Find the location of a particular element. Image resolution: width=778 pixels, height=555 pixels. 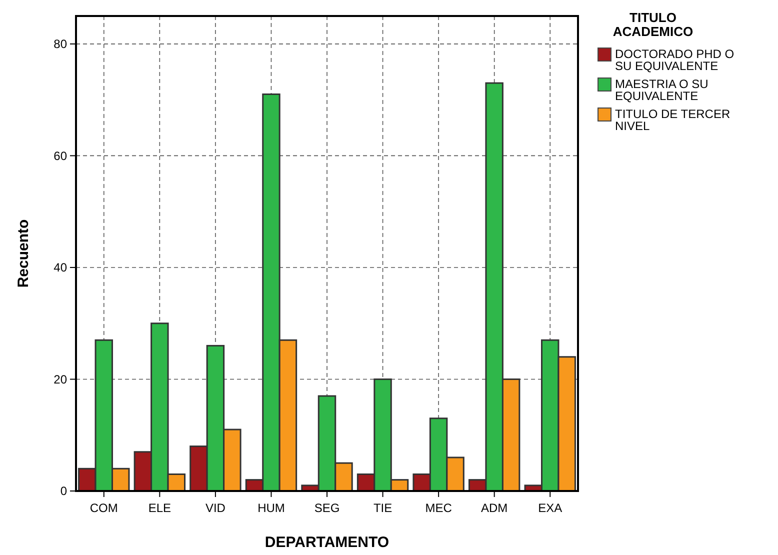

y-tick-label: 60 is located at coordinates (61, 155).